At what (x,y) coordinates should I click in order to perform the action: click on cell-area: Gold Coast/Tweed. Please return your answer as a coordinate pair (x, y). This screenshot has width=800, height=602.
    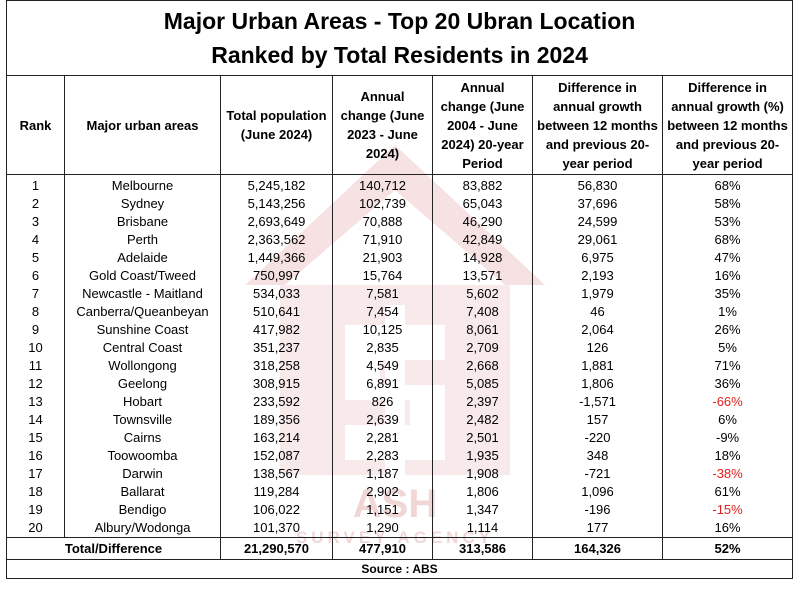
    Looking at the image, I should click on (142, 276).